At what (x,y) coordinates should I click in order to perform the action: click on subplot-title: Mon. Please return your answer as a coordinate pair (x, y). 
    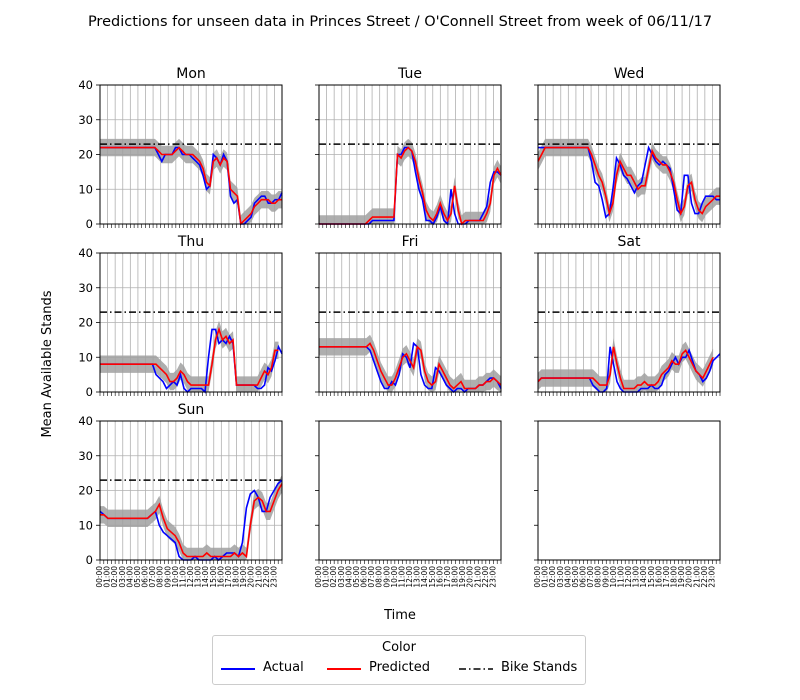
    Looking at the image, I should click on (191, 74).